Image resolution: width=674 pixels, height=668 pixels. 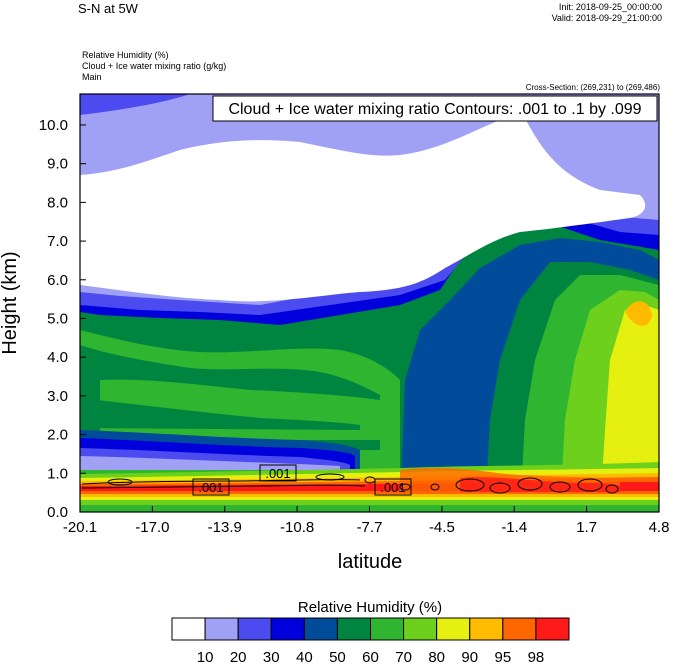 I want to click on contour-info-box, so click(x=435, y=108).